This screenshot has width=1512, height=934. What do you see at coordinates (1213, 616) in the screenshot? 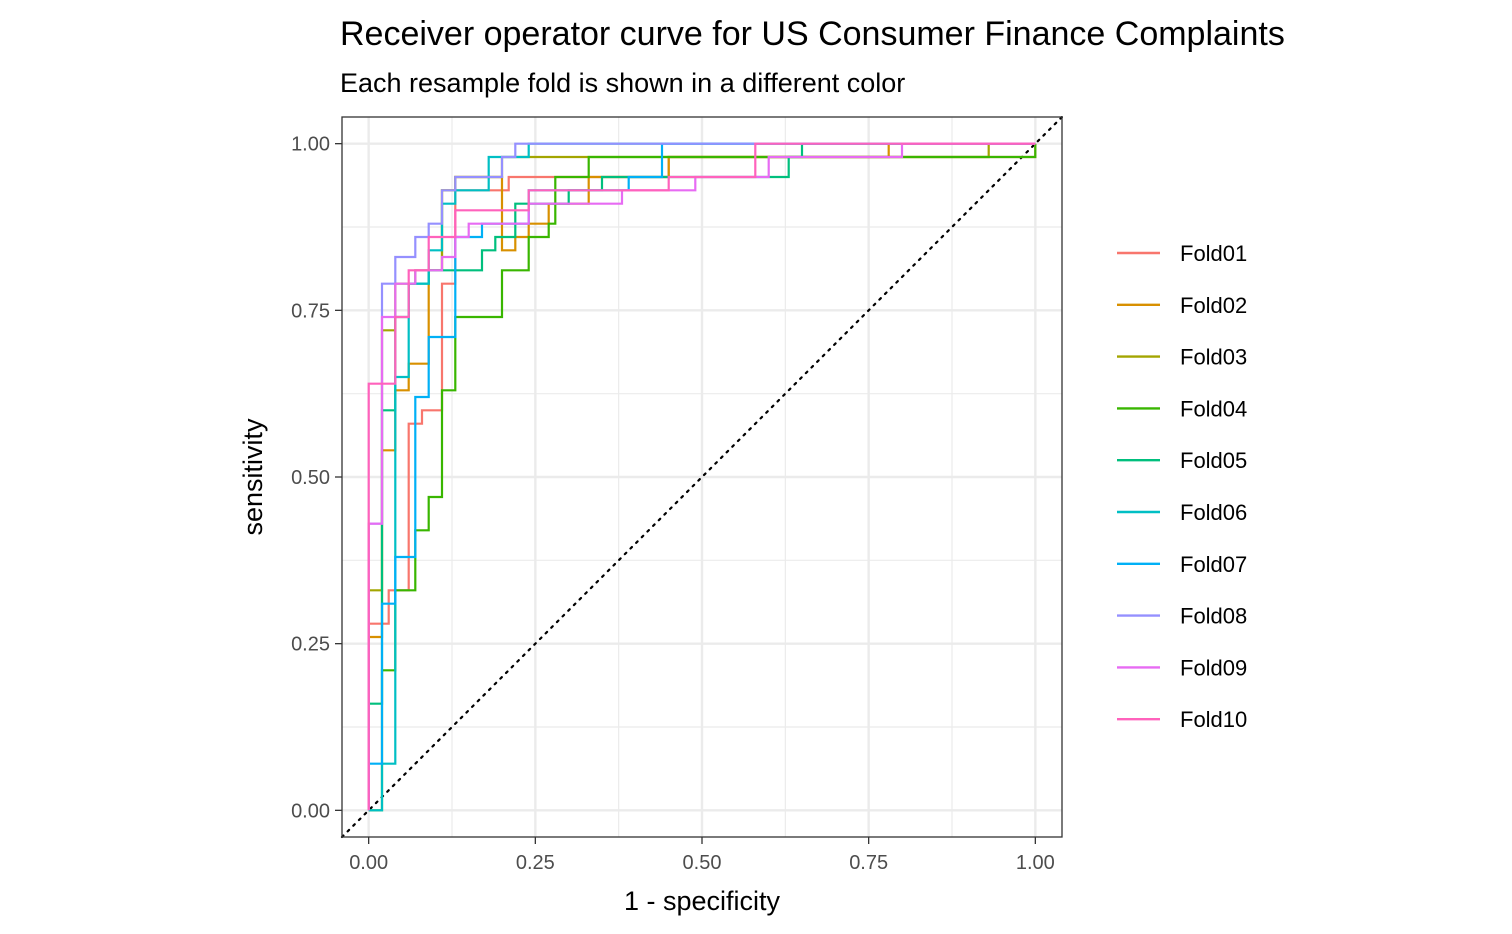
I see `legend-label-fold08: Fold08` at bounding box center [1213, 616].